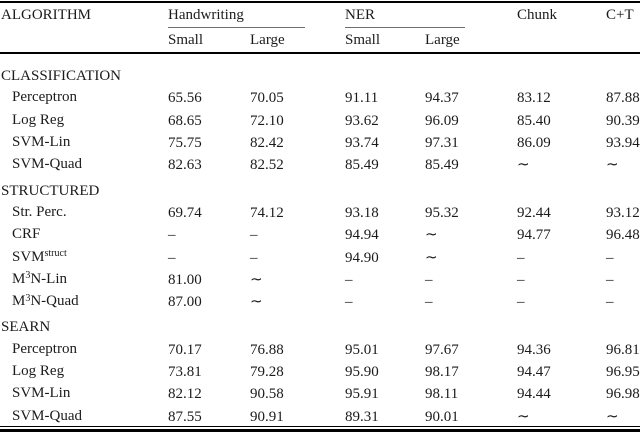  I want to click on table-row: SVM-Quad 82.63 82.52 85.49 85.49 ∼ ∼, so click(320, 165).